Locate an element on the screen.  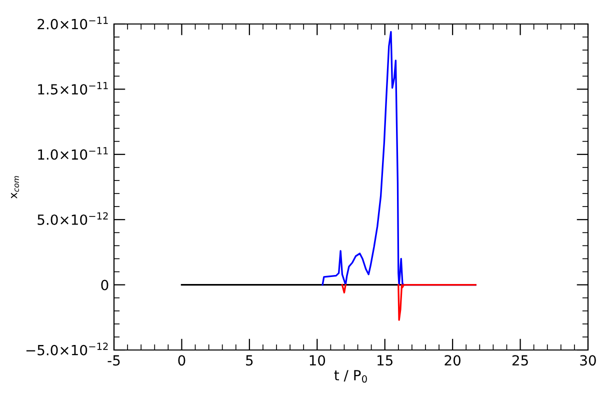
x-tick-label: 15 is located at coordinates (385, 360).